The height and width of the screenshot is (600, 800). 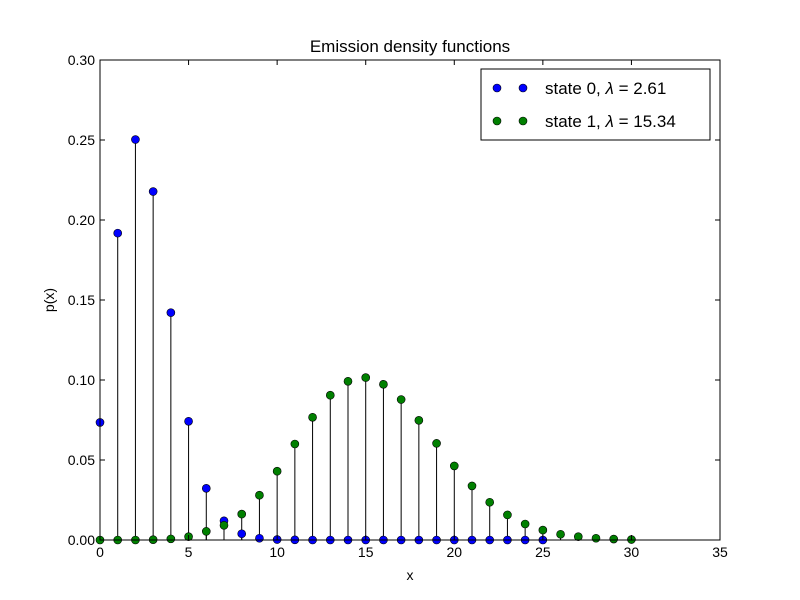 I want to click on chart-title: Emission density functions, so click(x=410, y=46).